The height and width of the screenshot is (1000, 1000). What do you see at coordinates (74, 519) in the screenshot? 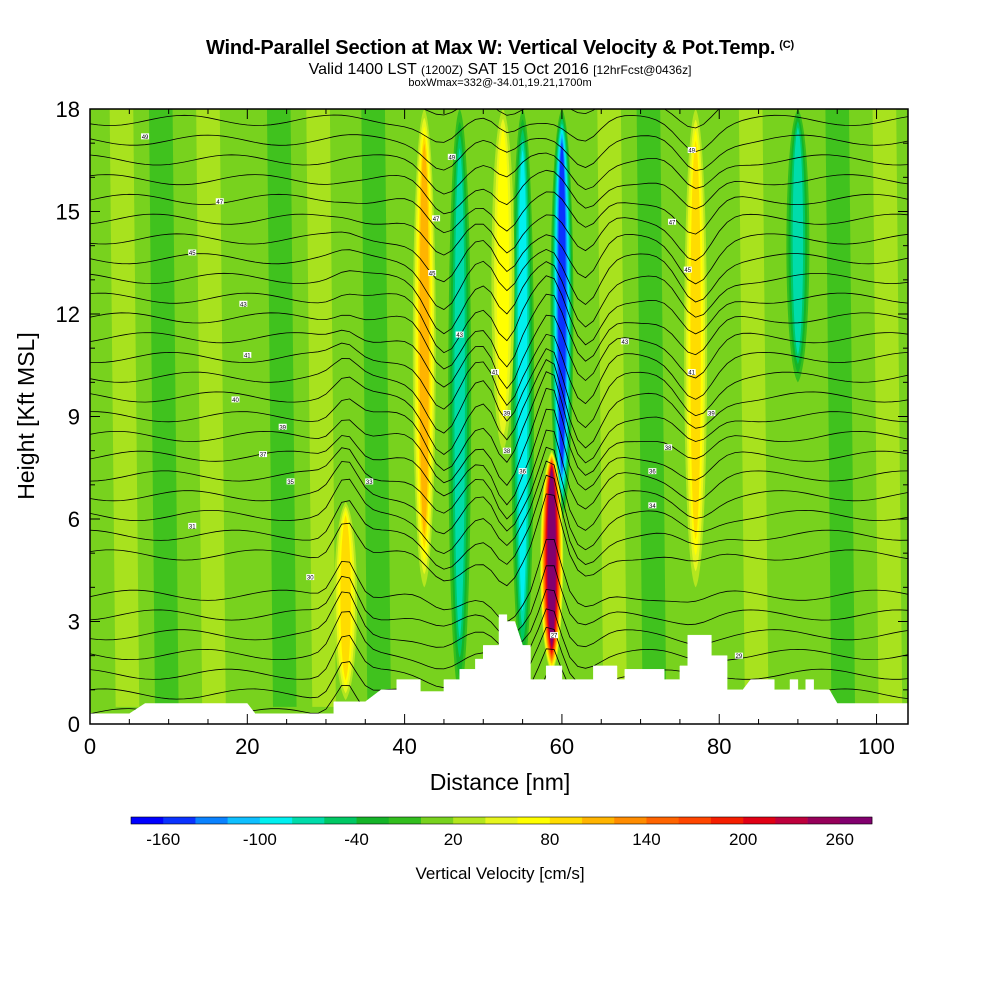
I see `y-tick-label: 6` at bounding box center [74, 519].